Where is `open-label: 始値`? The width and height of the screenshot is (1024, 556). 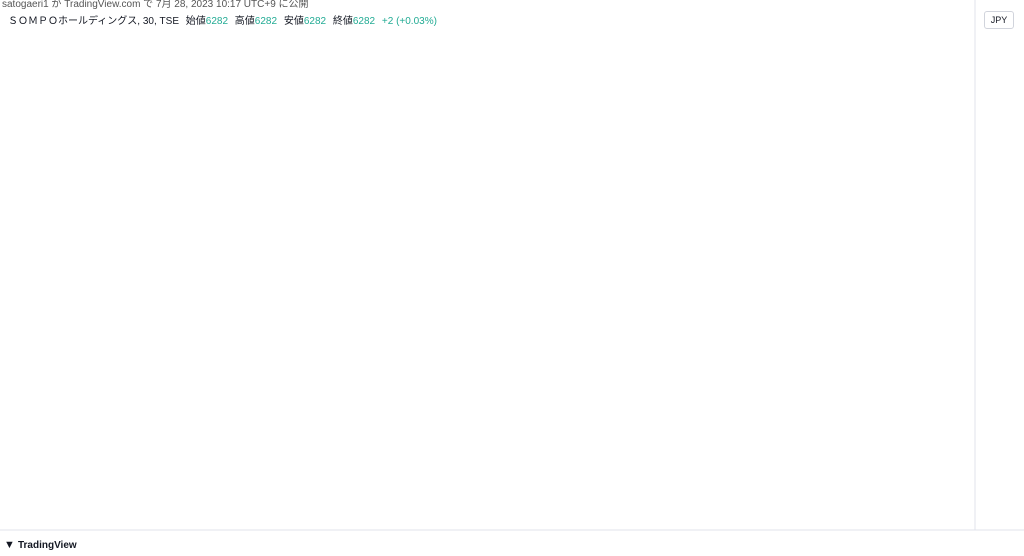
open-label: 始値 is located at coordinates (195, 21).